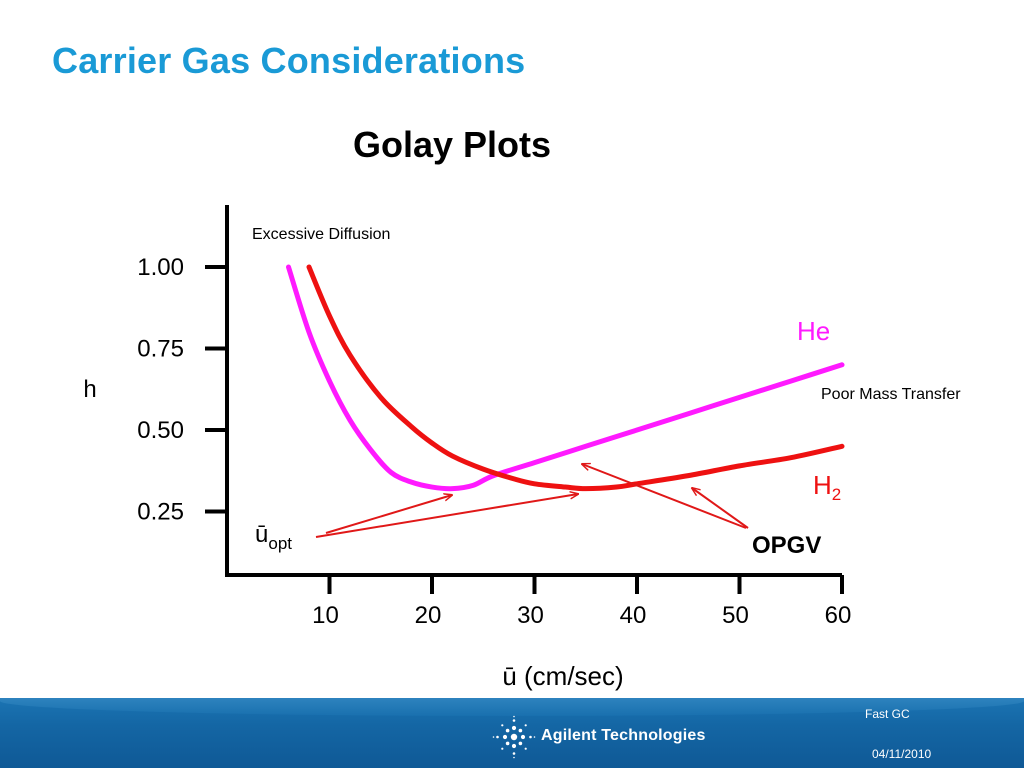 This screenshot has height=768, width=1024. I want to click on u-opt-base: ū, so click(261, 534).